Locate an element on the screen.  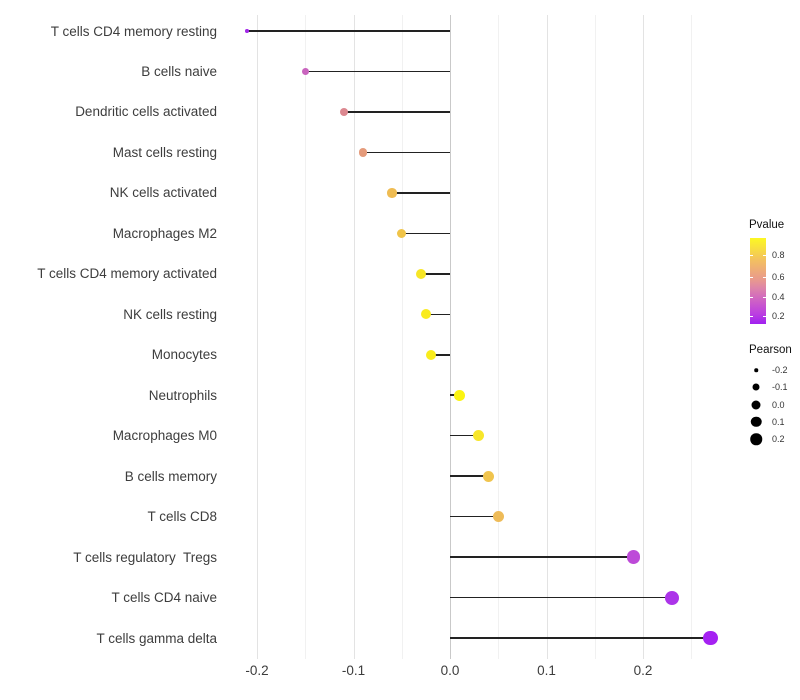
y-axis-label: NK cells resting is located at coordinates (170, 314).